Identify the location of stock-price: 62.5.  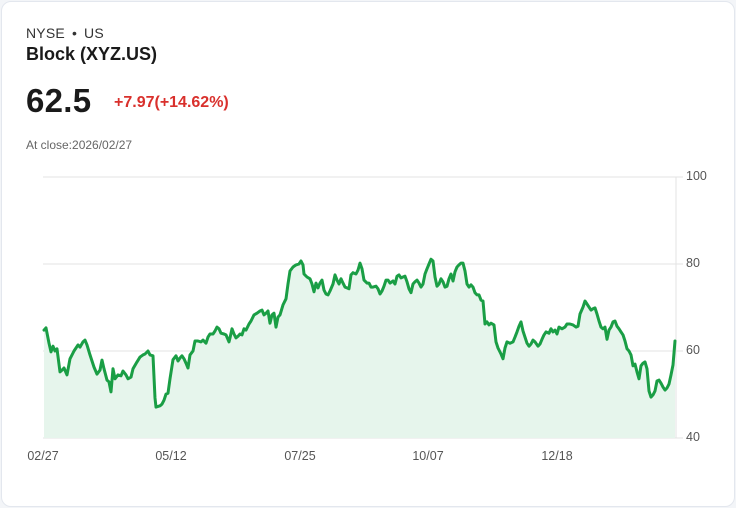
(59, 100).